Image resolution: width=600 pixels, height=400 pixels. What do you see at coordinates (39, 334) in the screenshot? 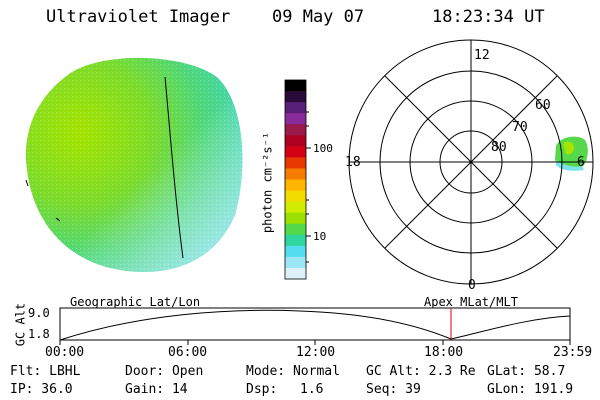
I see `strip-y-tick-1: 1.8` at bounding box center [39, 334].